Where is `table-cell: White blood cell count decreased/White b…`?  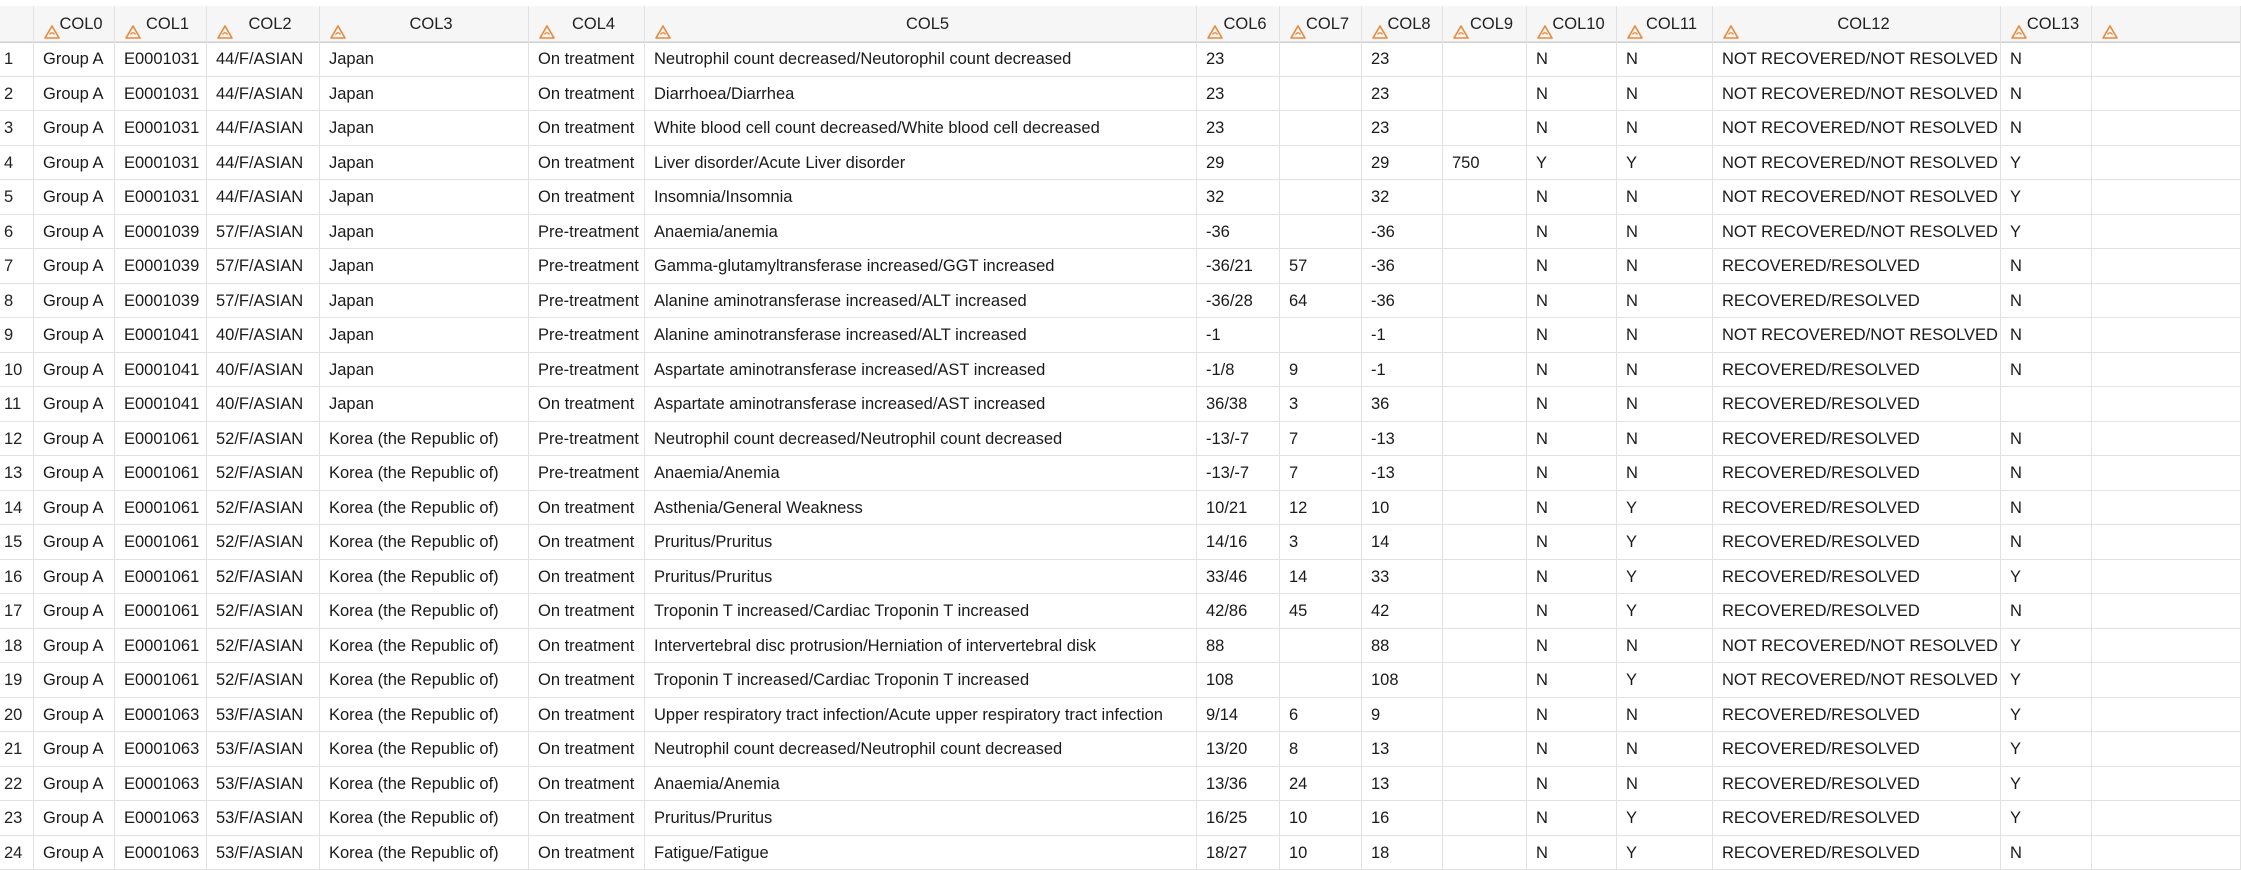 table-cell: White blood cell count decreased/White b… is located at coordinates (921, 128).